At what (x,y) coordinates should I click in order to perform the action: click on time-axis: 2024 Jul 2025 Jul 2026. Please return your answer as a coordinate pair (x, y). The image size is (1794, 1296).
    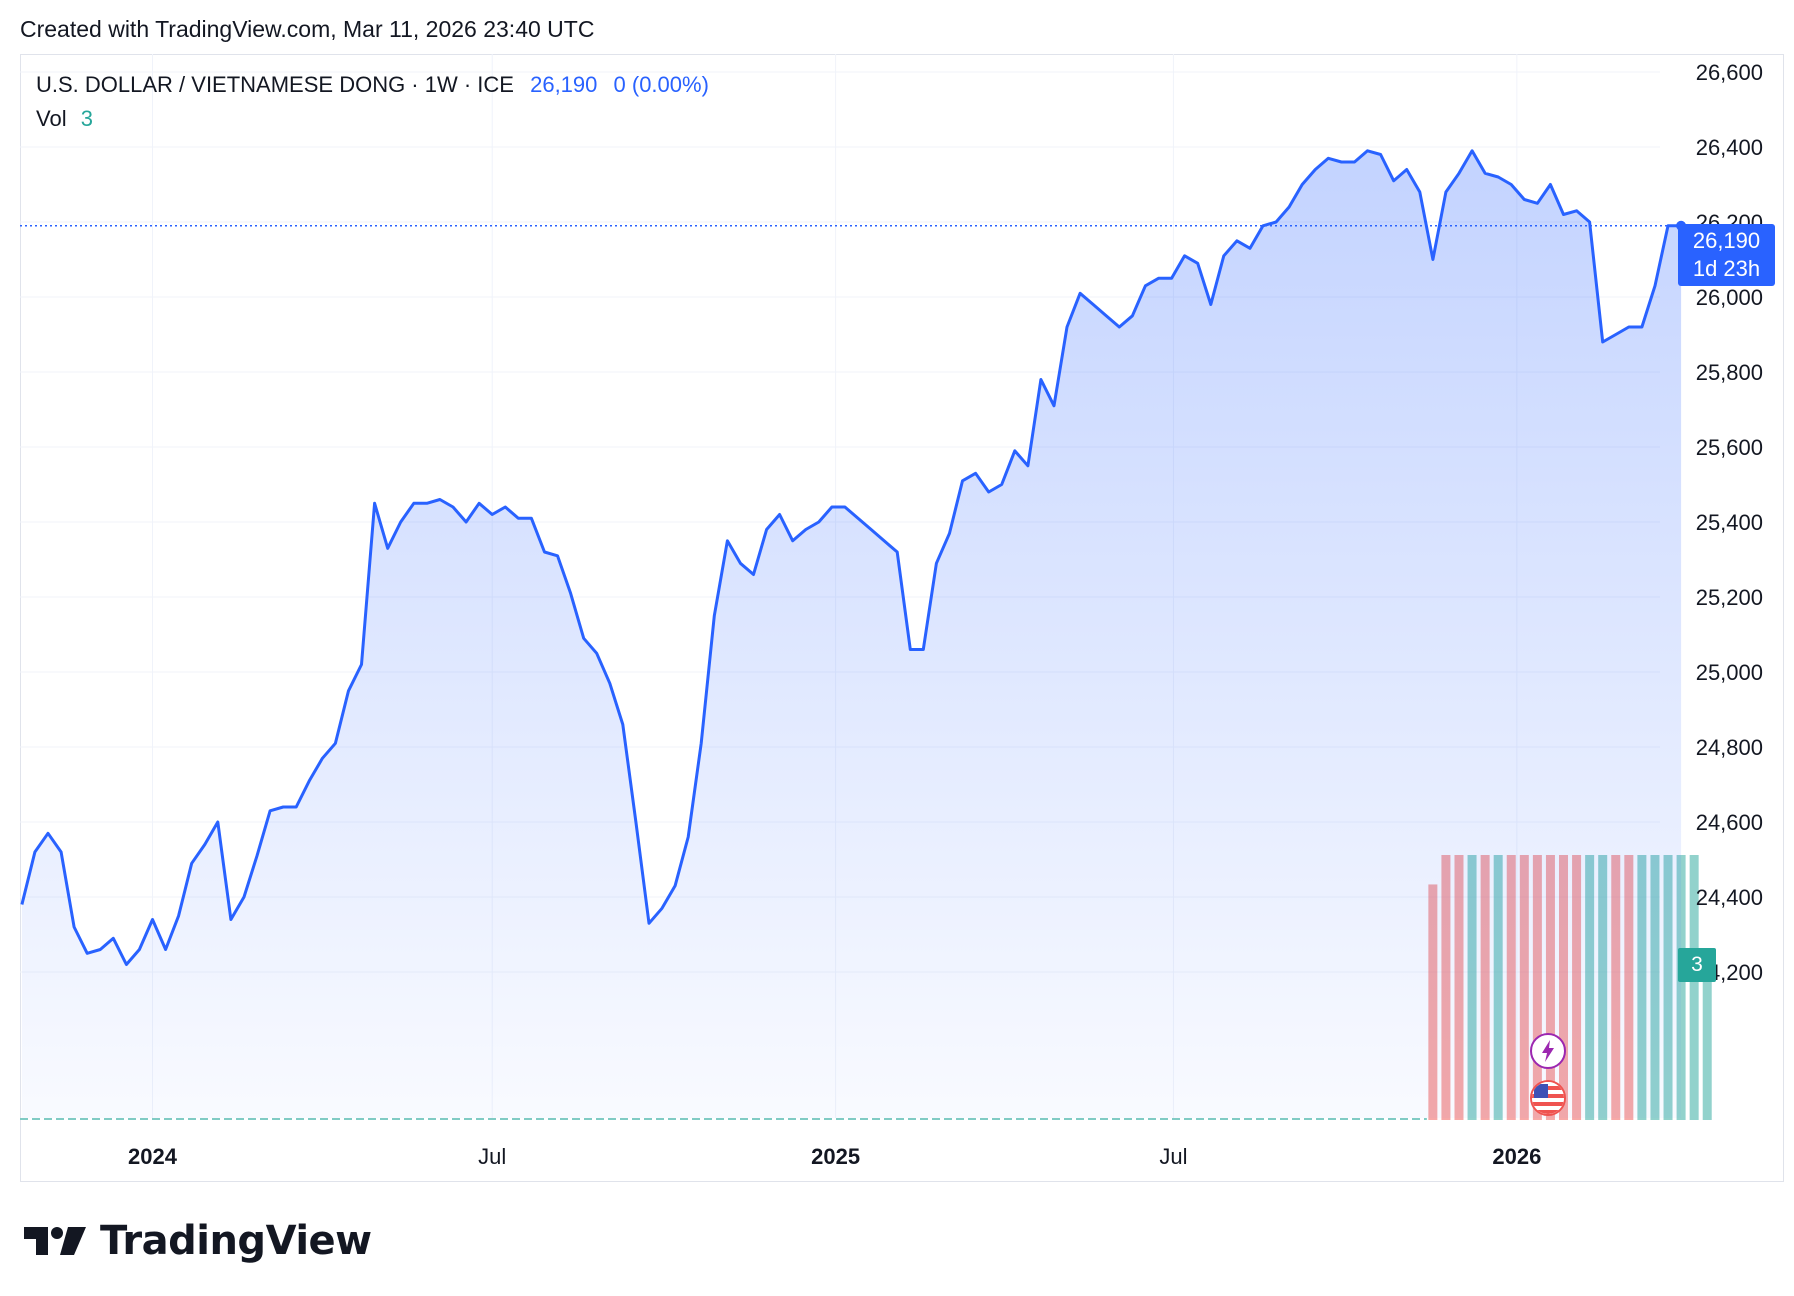
    Looking at the image, I should click on (834, 1156).